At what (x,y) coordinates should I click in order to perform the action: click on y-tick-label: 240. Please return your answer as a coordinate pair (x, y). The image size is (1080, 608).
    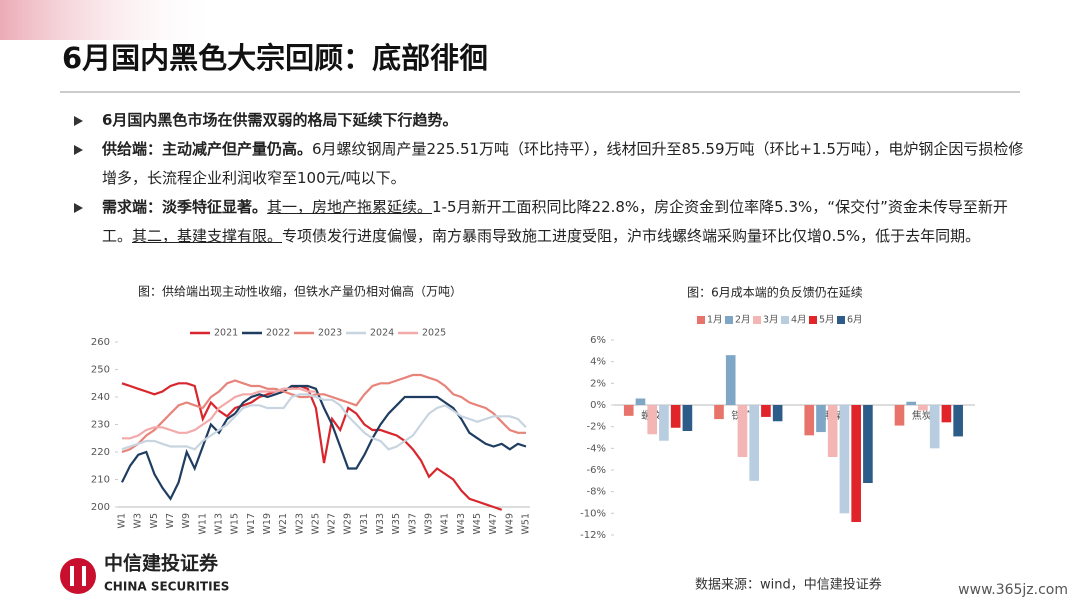
    Looking at the image, I should click on (100, 397).